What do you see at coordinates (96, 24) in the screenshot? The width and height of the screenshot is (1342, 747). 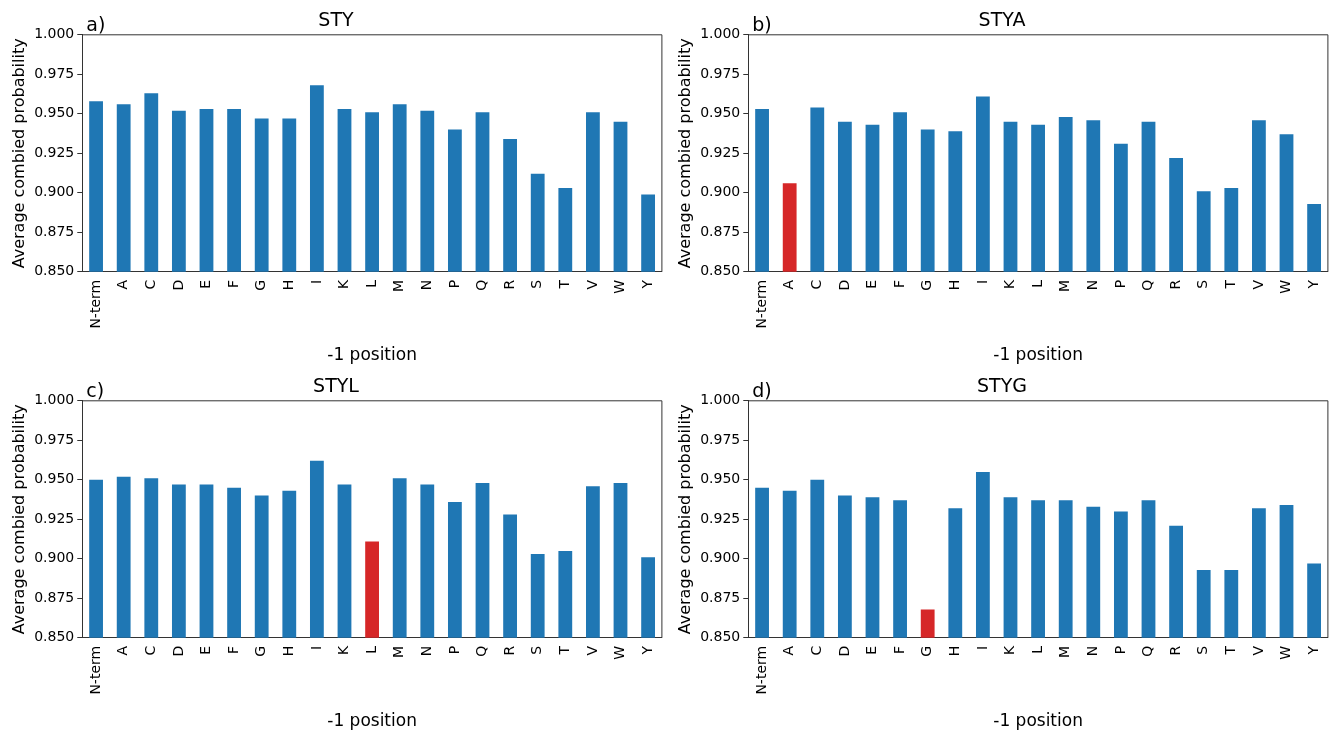 I see `annotation: a)` at bounding box center [96, 24].